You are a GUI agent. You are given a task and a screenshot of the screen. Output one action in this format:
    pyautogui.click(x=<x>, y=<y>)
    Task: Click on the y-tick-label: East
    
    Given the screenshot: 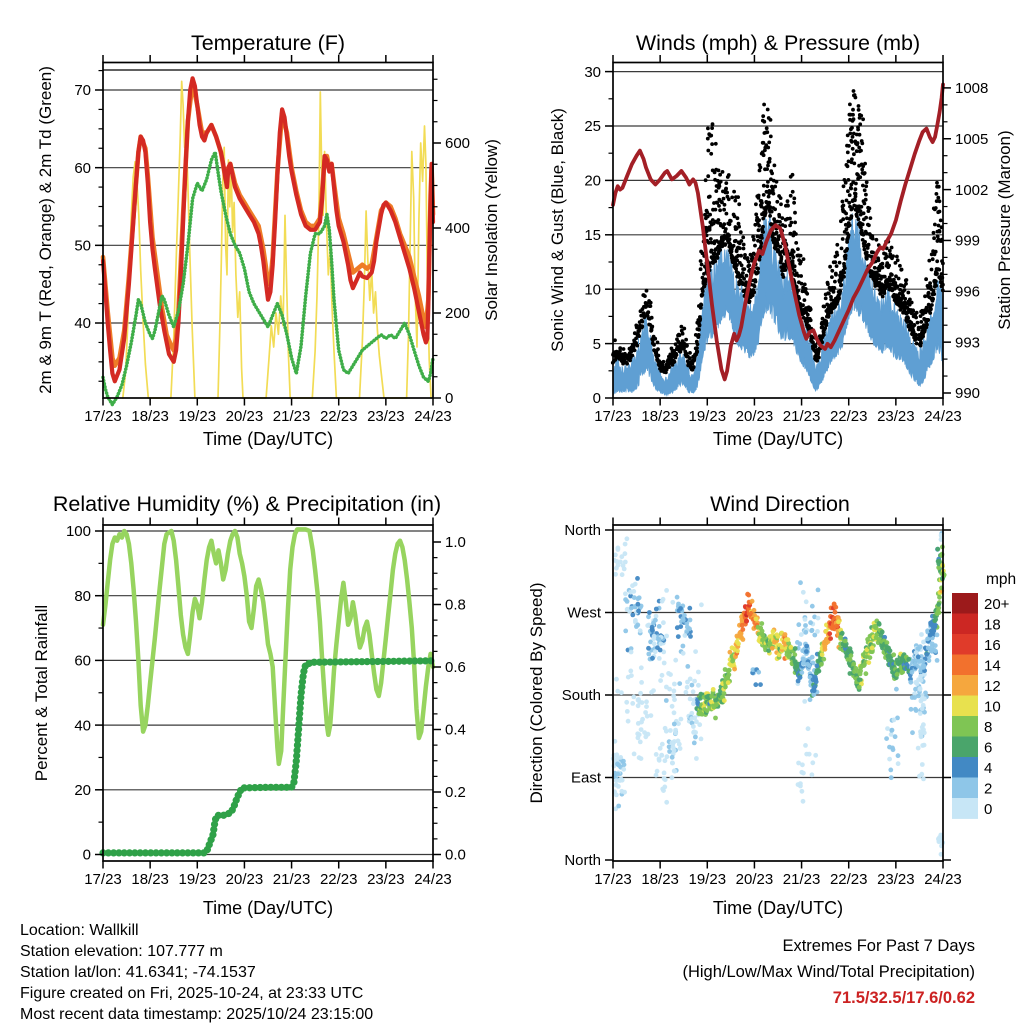 What is the action you would take?
    pyautogui.click(x=586, y=778)
    